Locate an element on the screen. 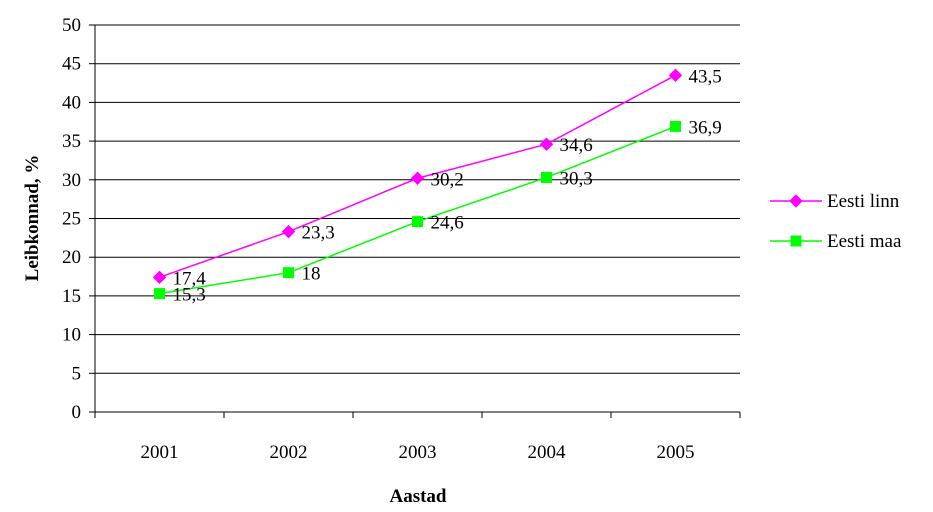  data-label: 30,2 is located at coordinates (447, 179).